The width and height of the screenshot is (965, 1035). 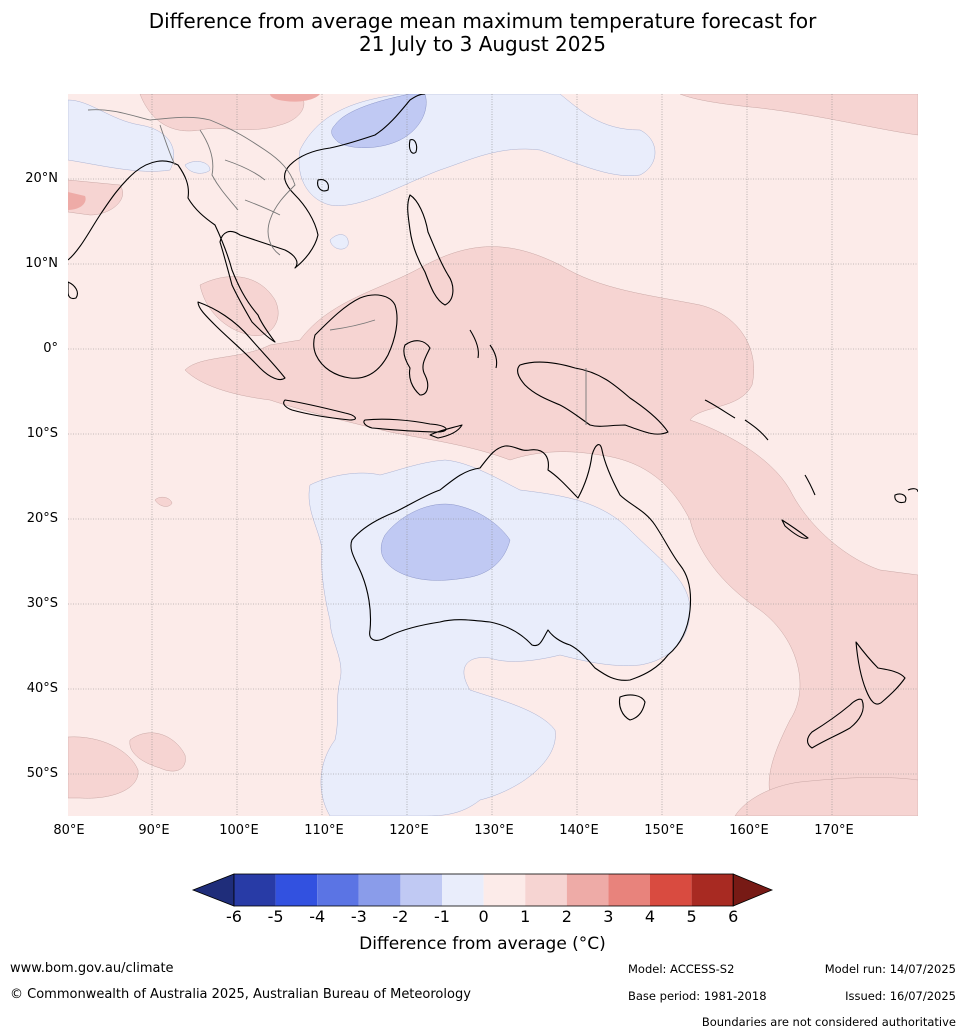 I want to click on lon-label-80e: 80°E, so click(x=69, y=830).